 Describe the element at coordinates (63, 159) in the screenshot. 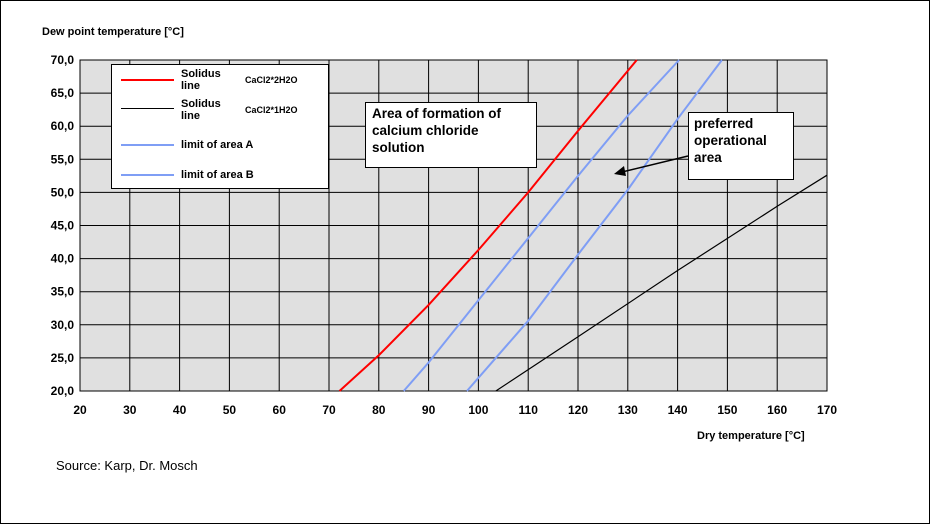

I see `y-tick-label: 55,0` at that location.